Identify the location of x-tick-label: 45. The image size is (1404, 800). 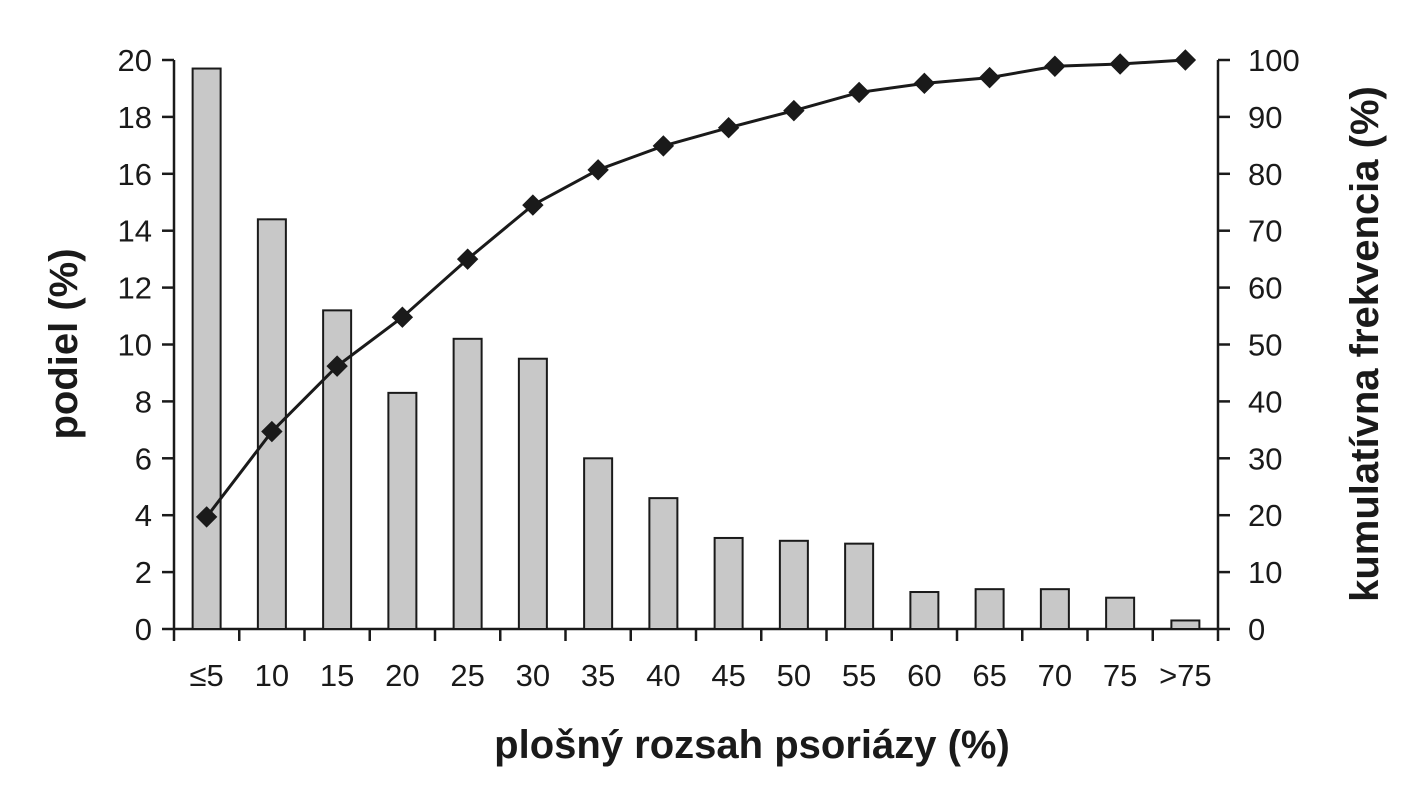
(728, 675).